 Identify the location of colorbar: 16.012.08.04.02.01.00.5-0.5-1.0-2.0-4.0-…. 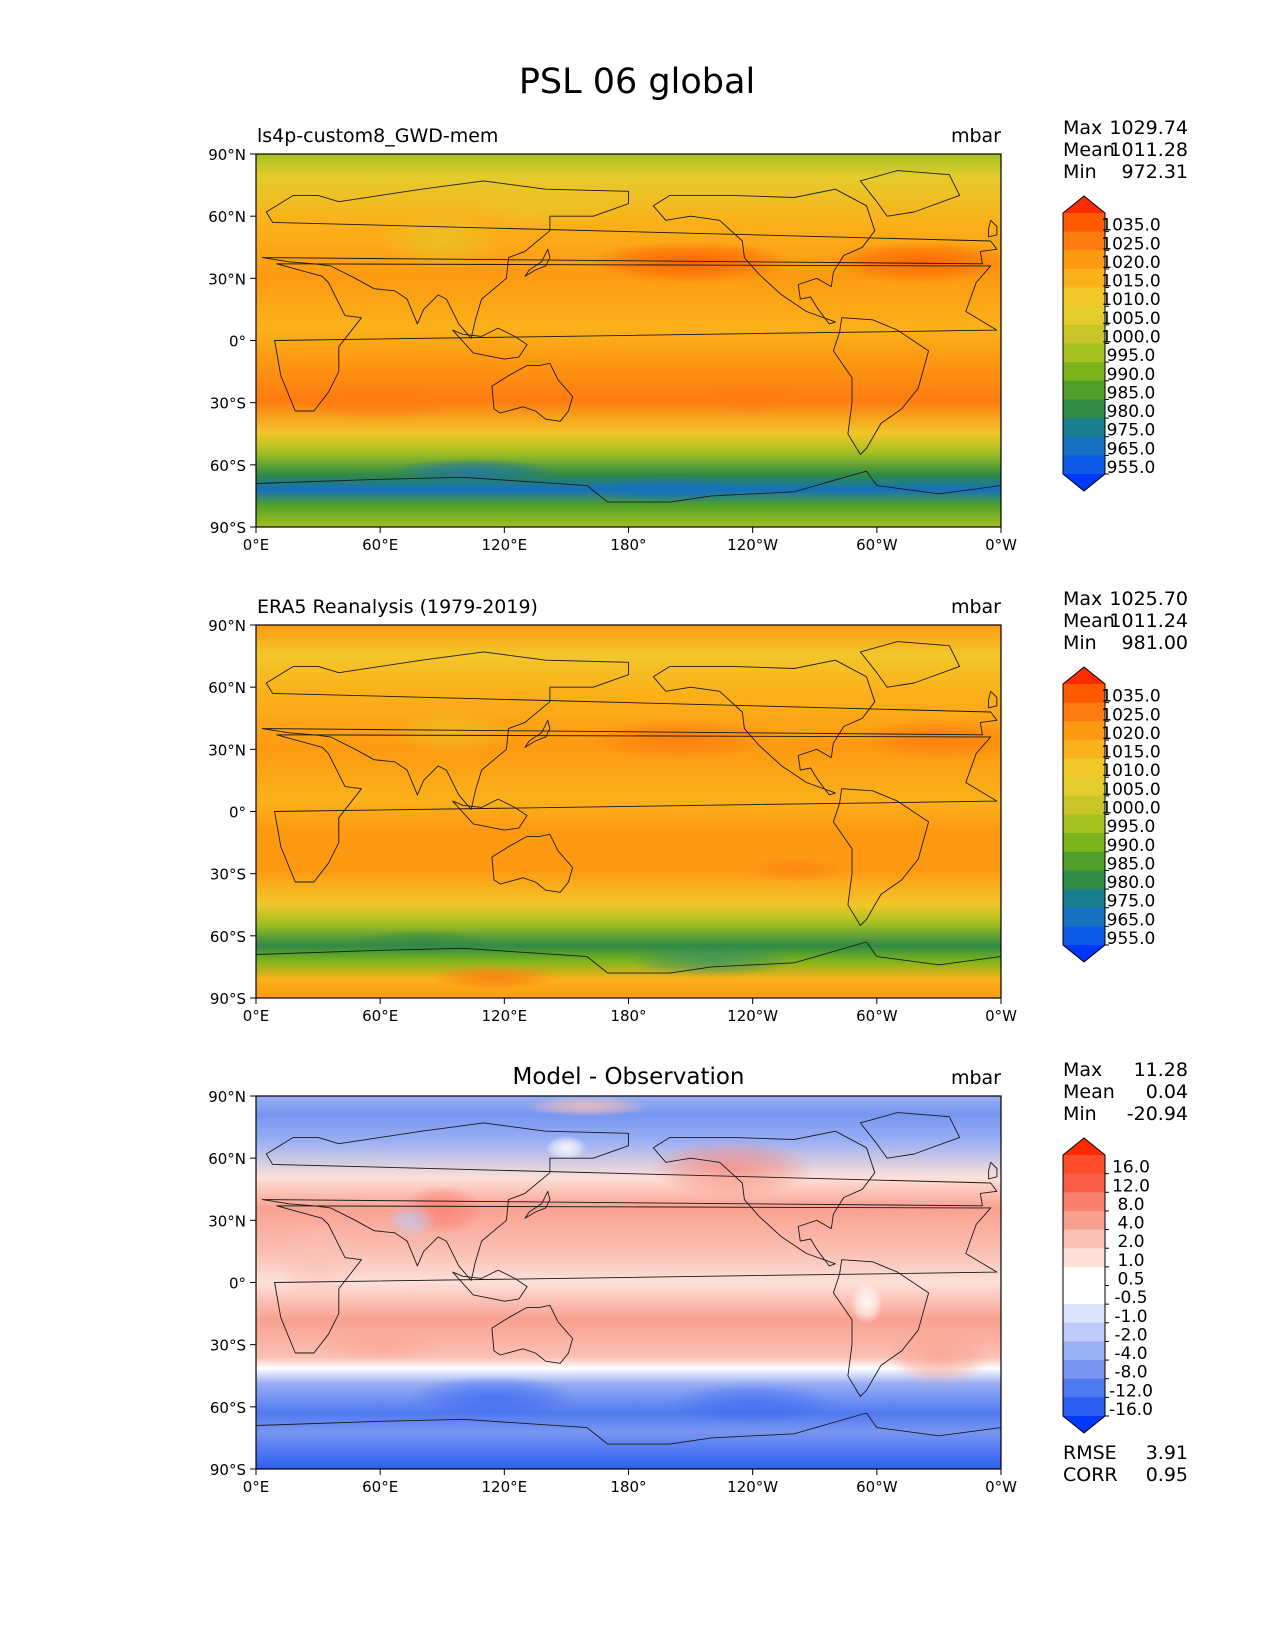
(1107, 1285).